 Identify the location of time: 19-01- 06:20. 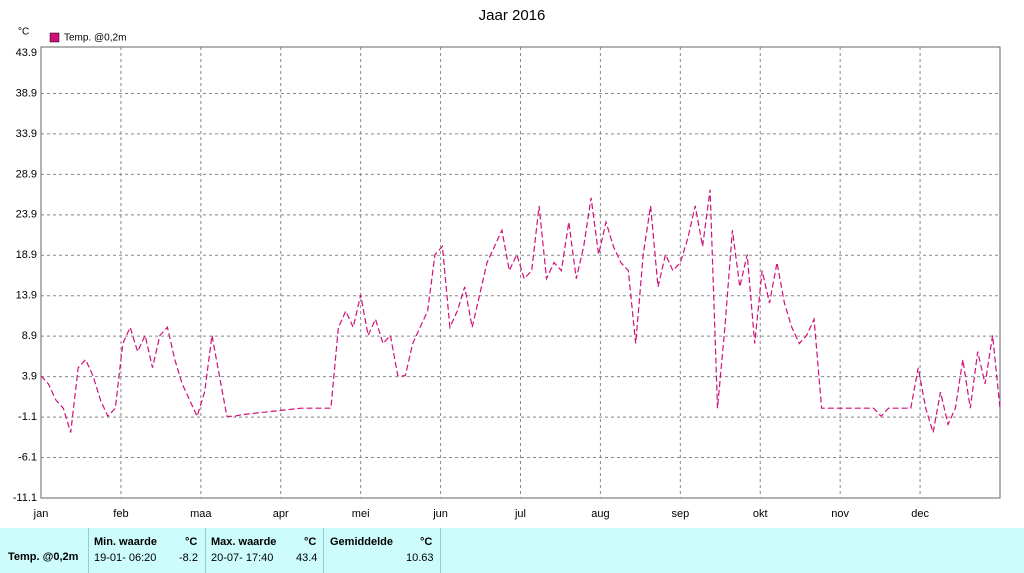
(125, 558).